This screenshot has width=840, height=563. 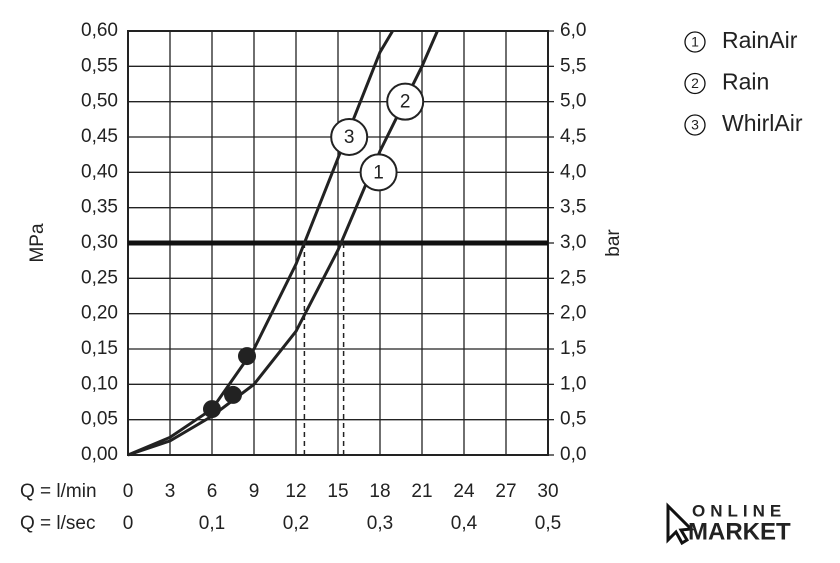 What do you see at coordinates (547, 491) in the screenshot?
I see `x-tick-label: 30` at bounding box center [547, 491].